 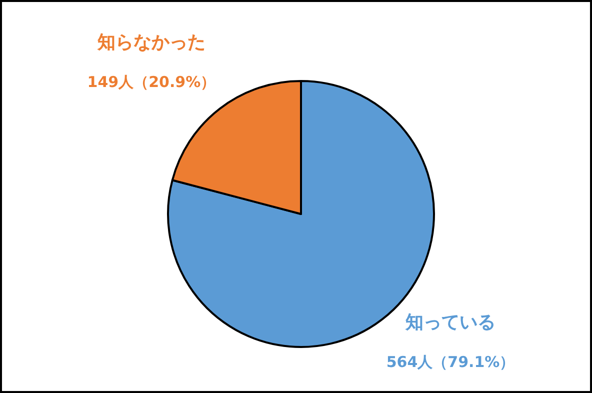 What do you see at coordinates (151, 82) in the screenshot?
I see `data-label: 149人（20.9%）` at bounding box center [151, 82].